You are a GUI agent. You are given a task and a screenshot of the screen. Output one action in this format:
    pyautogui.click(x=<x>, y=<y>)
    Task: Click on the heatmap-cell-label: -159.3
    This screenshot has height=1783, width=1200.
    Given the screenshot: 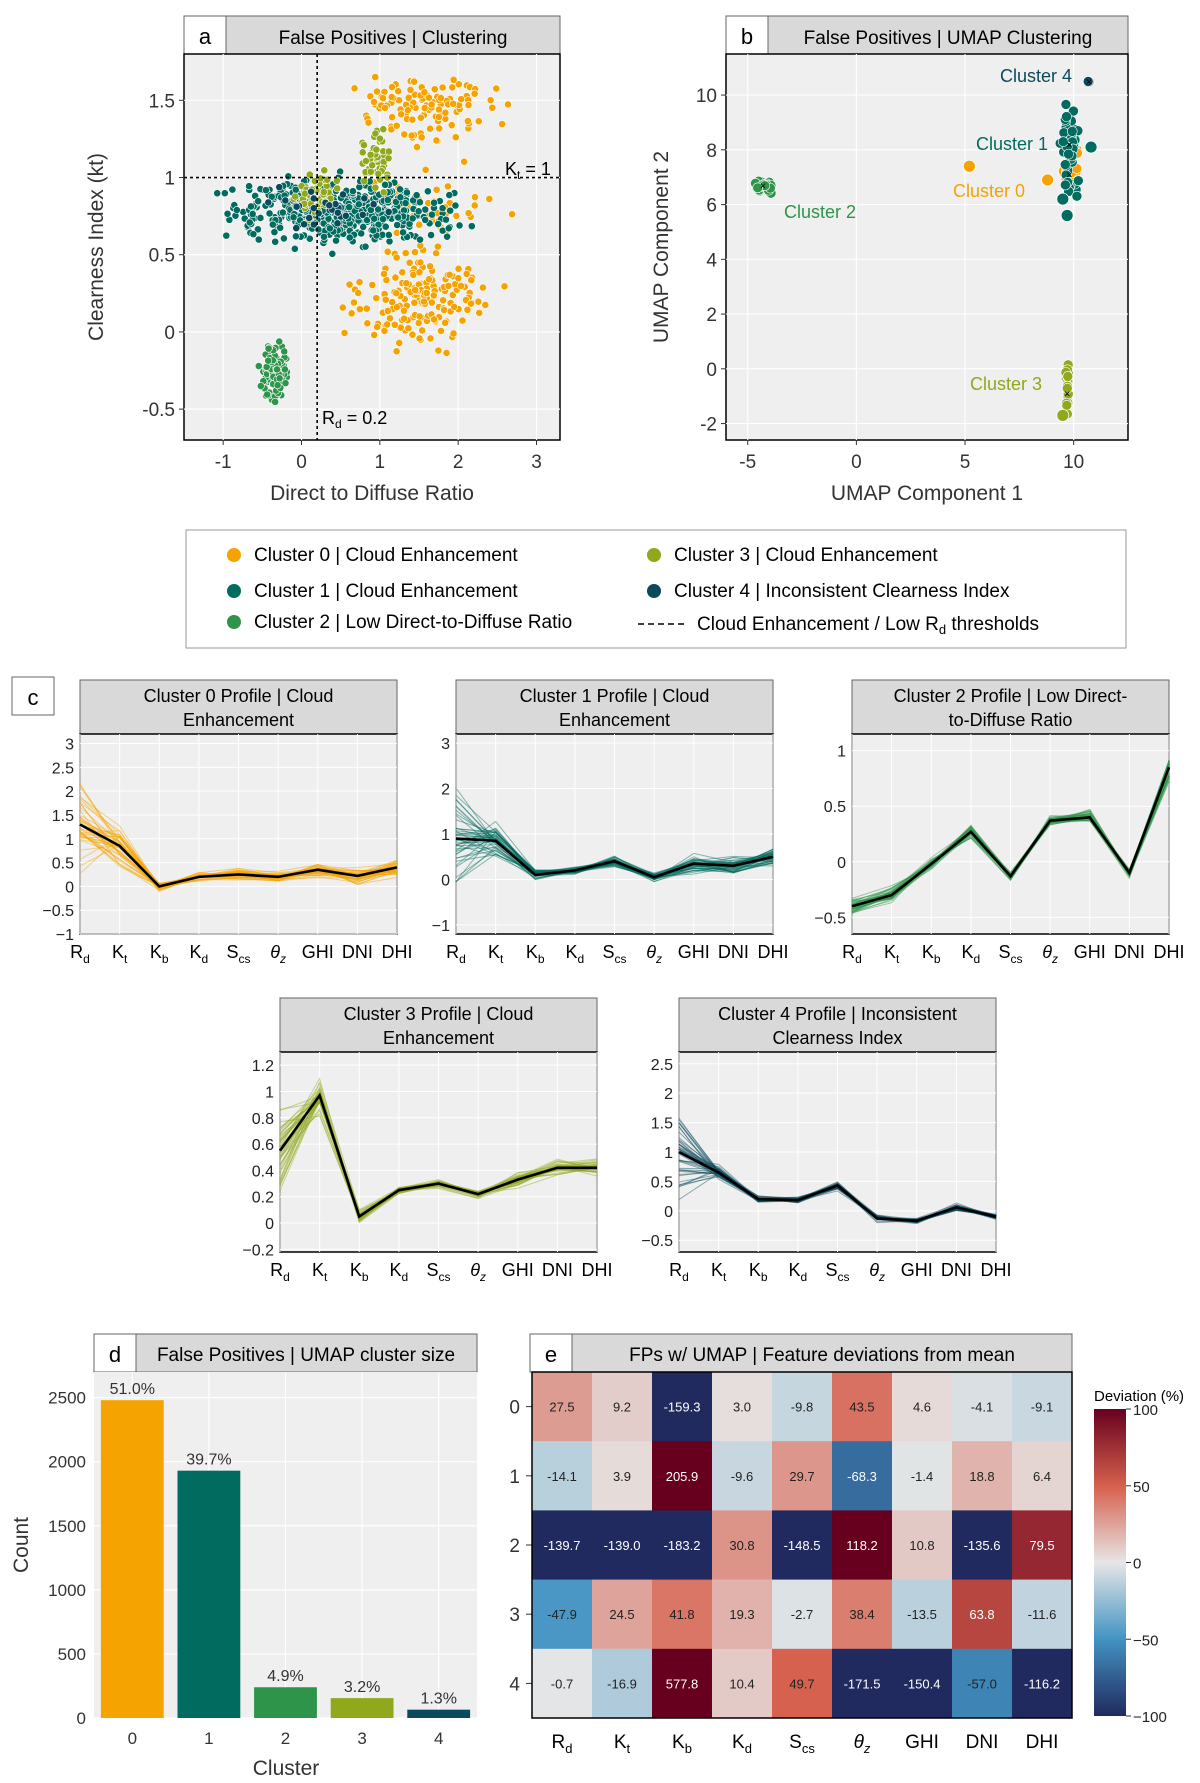 What is the action you would take?
    pyautogui.click(x=682, y=1407)
    